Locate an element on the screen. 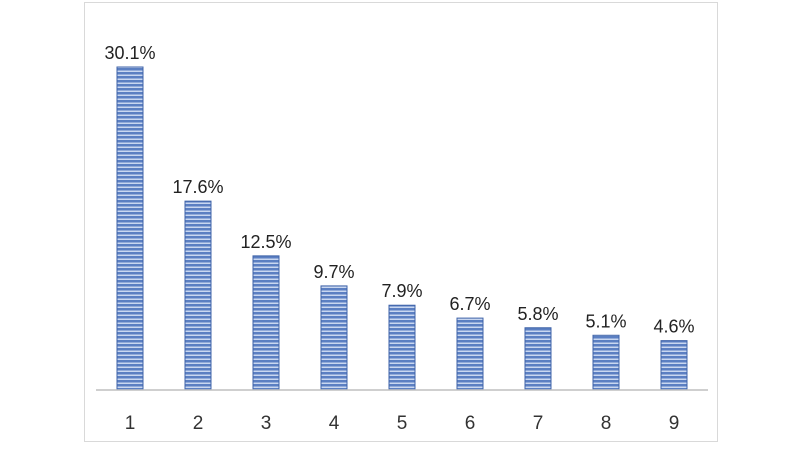  x-tick-label-8: 8 is located at coordinates (606, 423).